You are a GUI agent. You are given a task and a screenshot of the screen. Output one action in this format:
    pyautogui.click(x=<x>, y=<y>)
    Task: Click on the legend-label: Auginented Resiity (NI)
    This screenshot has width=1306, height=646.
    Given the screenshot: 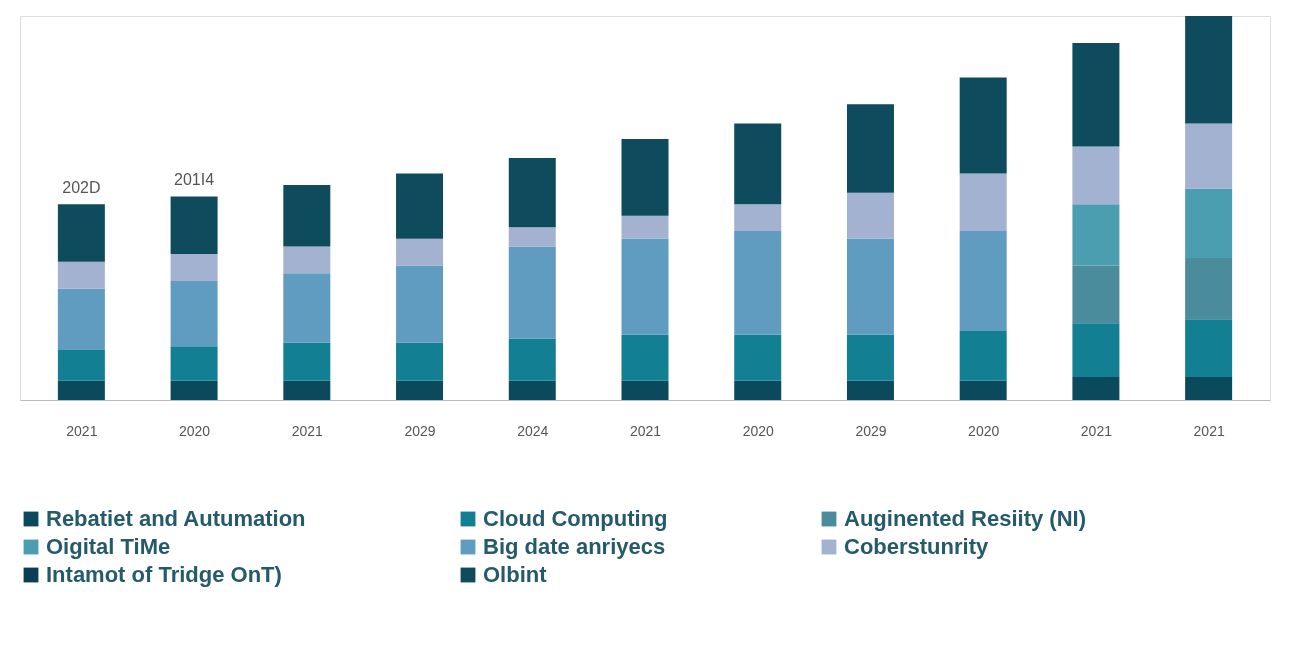 What is the action you would take?
    pyautogui.click(x=965, y=518)
    